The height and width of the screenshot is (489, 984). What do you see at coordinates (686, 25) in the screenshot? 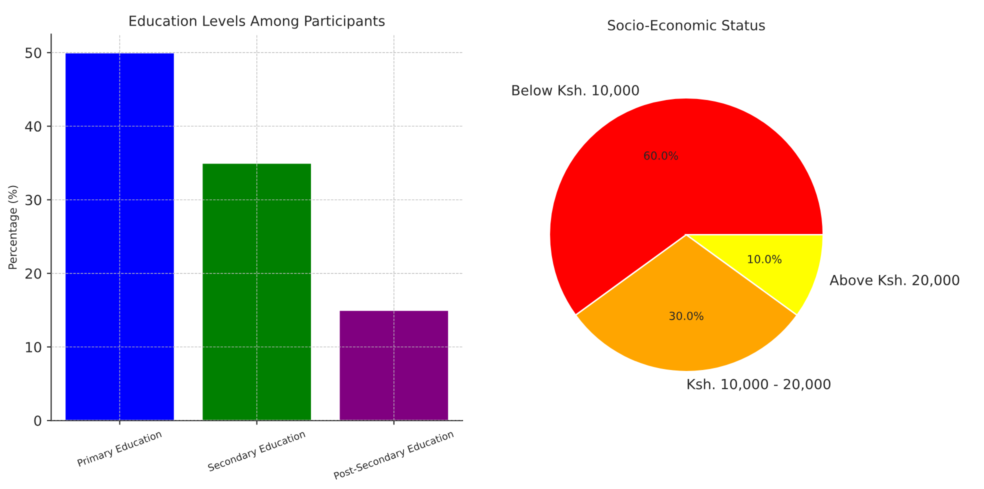
I see `chart-title: Socio-Economic Status` at bounding box center [686, 25].